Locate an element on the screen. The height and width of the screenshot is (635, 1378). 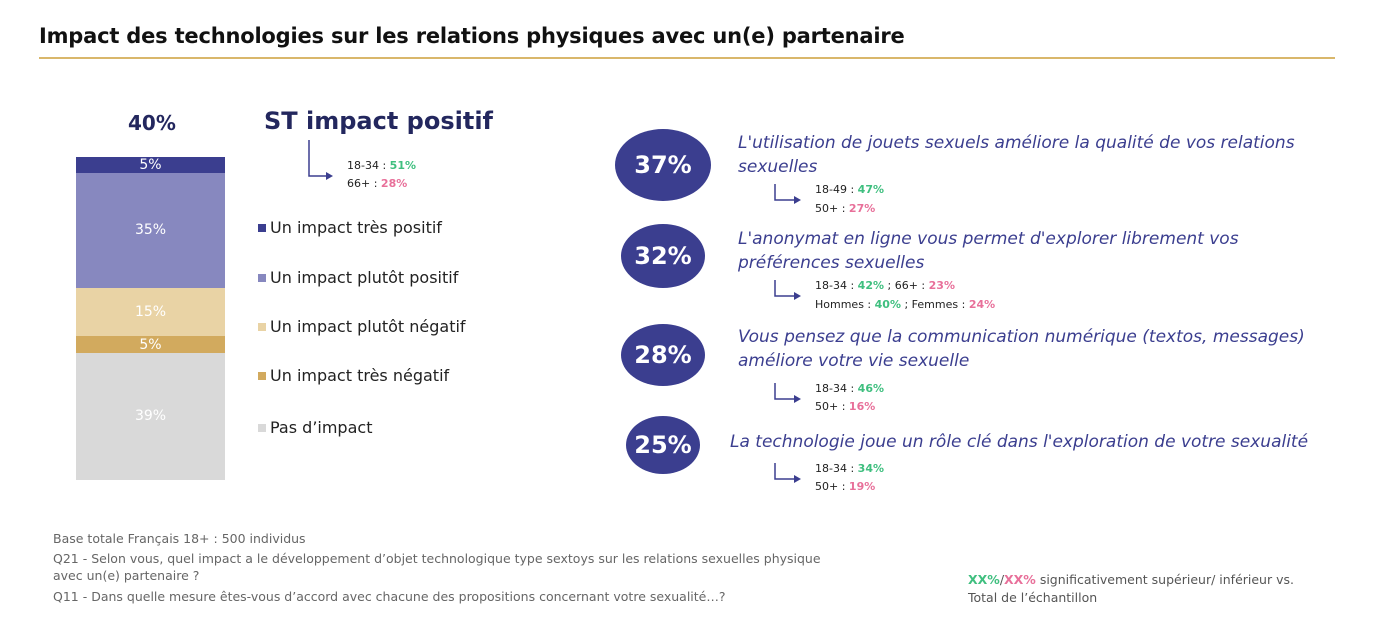
statement-sub-line: 18-49 : 47% is located at coordinates (850, 189).